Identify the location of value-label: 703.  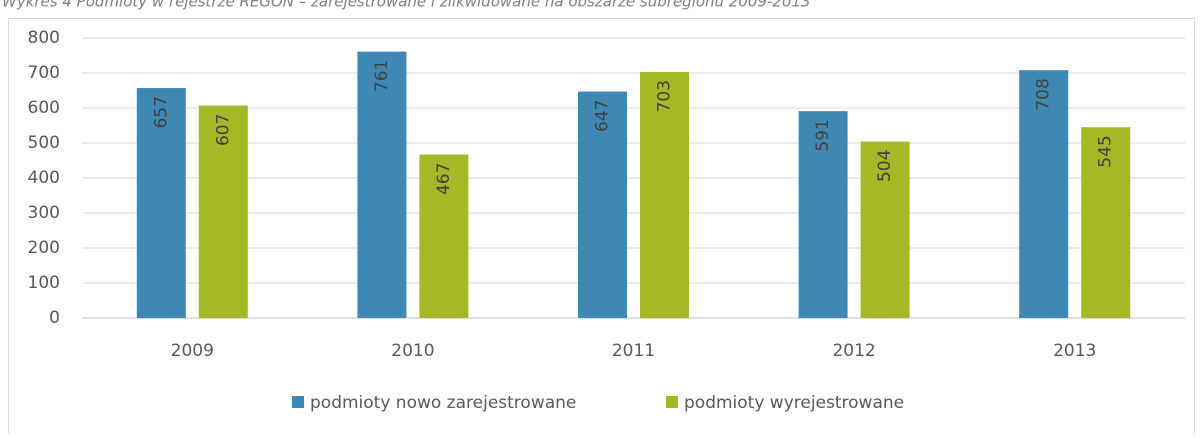
(665, 96).